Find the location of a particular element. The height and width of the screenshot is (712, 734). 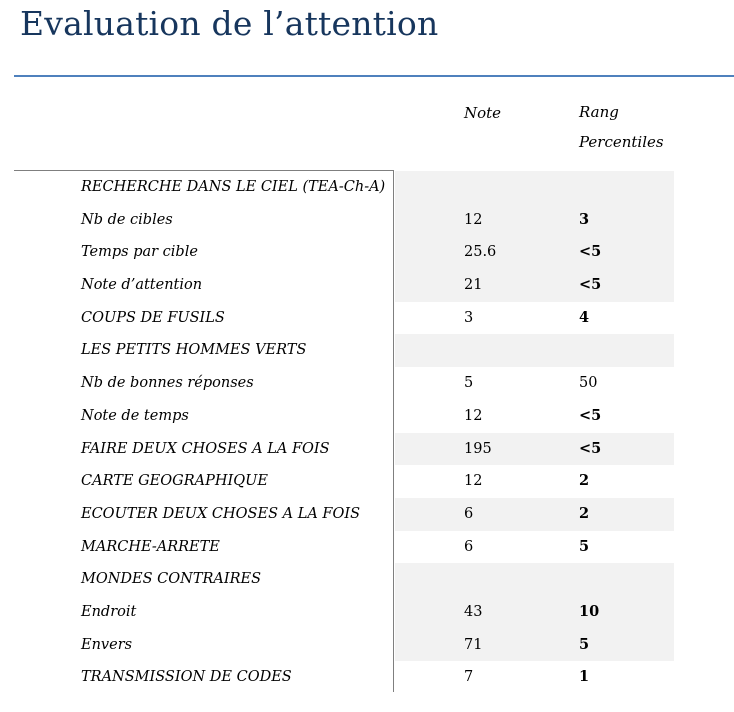

row-label: MONDES CONTRAIRES is located at coordinates (171, 579).